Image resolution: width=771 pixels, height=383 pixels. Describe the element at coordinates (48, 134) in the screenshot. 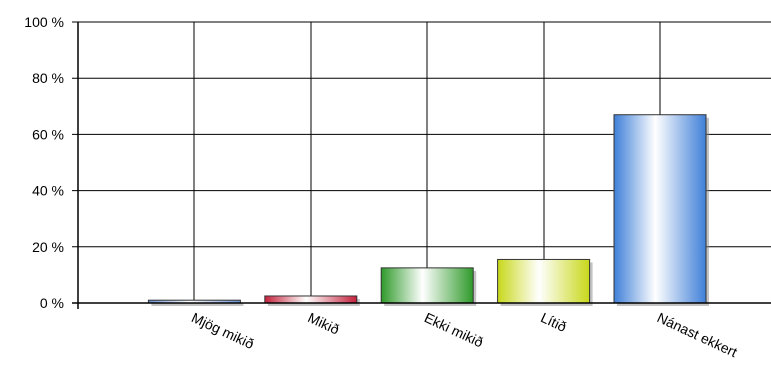

I see `y-tick-label: 60 %` at that location.